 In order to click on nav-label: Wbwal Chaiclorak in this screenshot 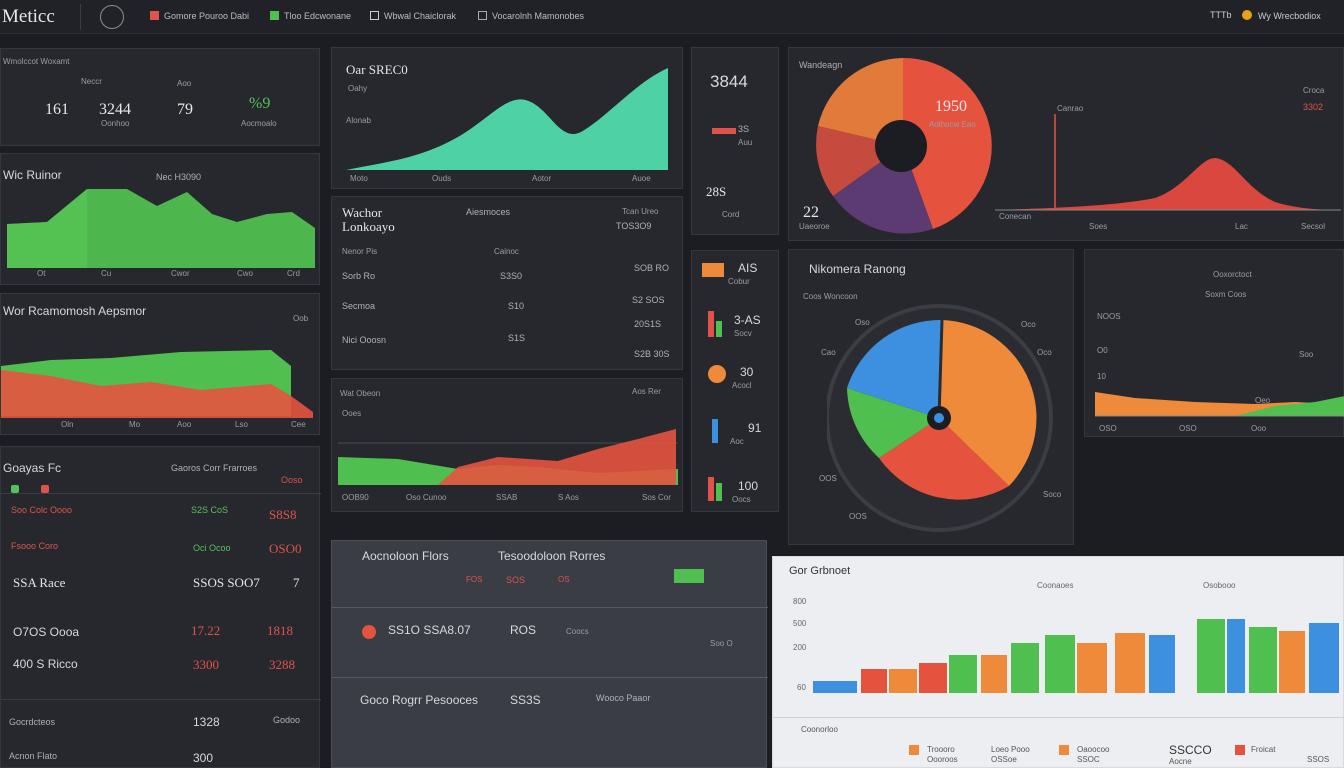, I will do `click(420, 16)`.